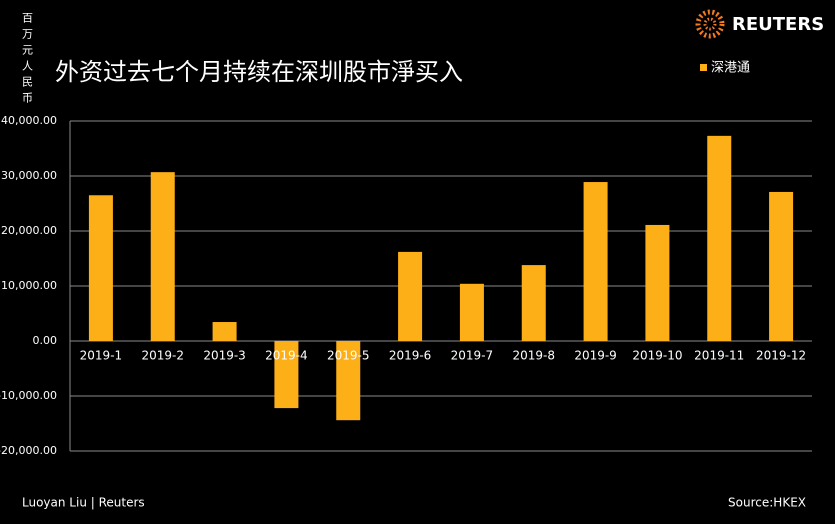  I want to click on x-tick-label: 2019-8, so click(533, 356).